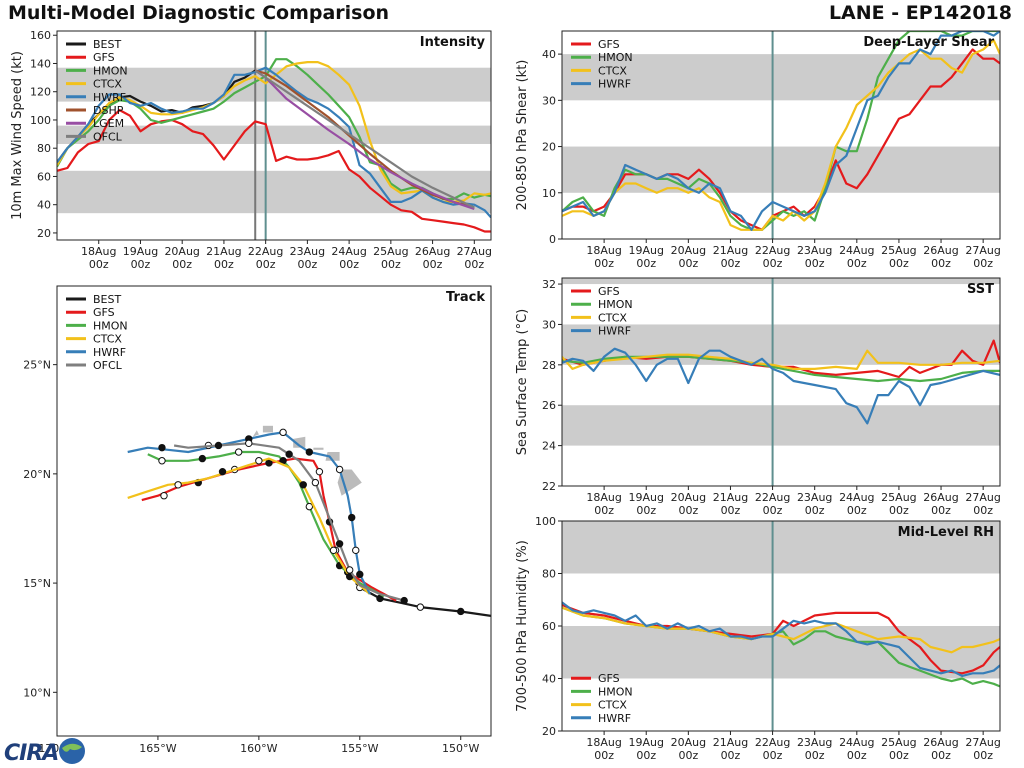 The height and width of the screenshot is (768, 1024). I want to click on y-axis-label: 700-500 hPa Humidity (%), so click(522, 626).